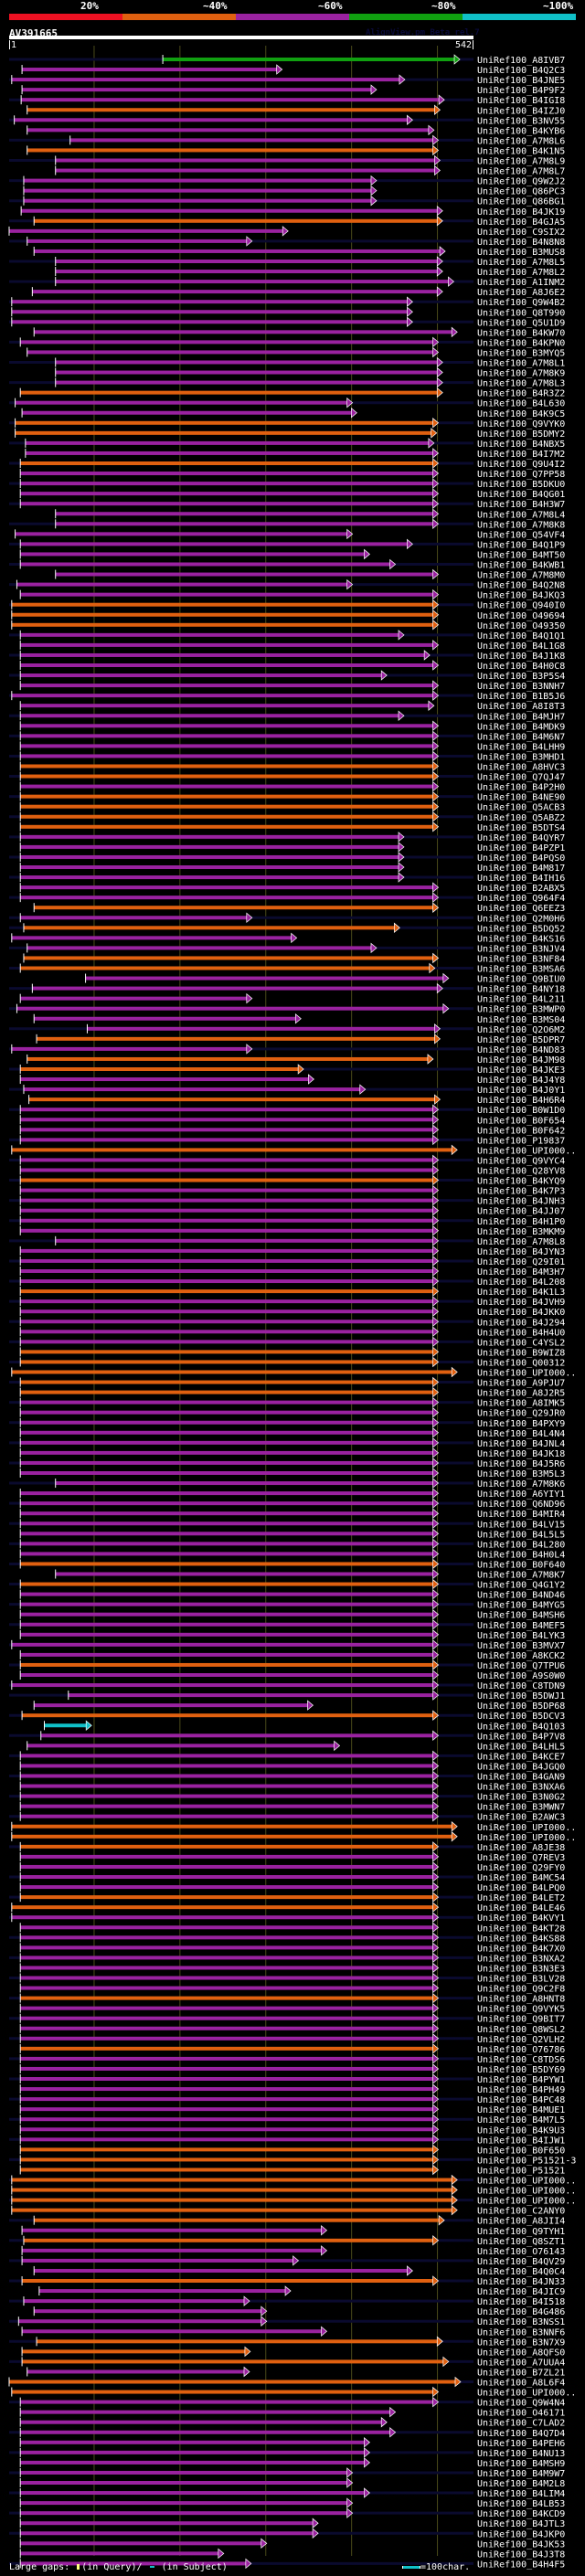 The height and width of the screenshot is (2576, 585). Describe the element at coordinates (521, 1363) in the screenshot. I see `subject-label: UniRef100_Q00312` at that location.